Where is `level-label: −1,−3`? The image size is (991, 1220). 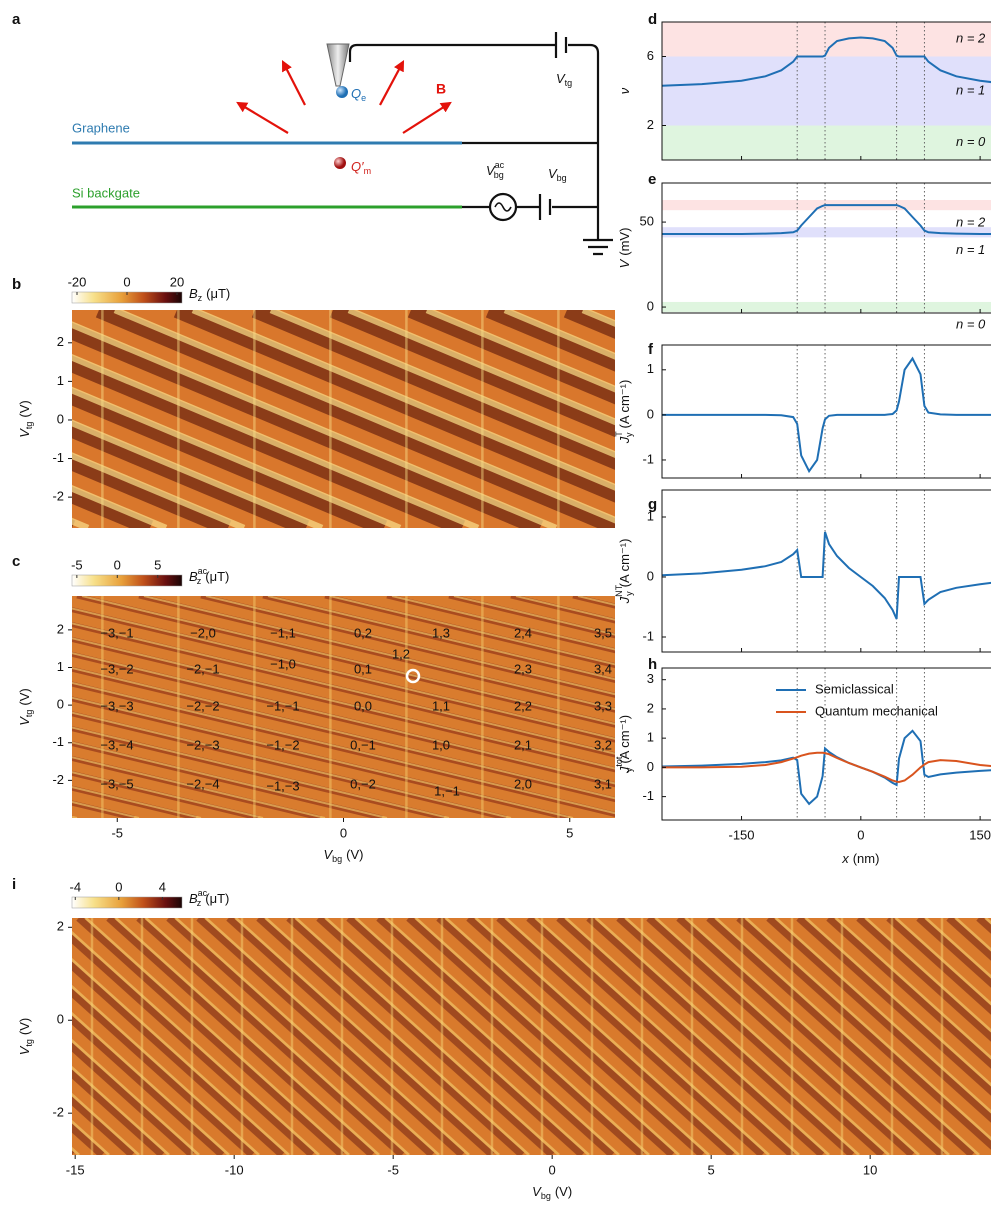
level-label: −1,−3 is located at coordinates (282, 785).